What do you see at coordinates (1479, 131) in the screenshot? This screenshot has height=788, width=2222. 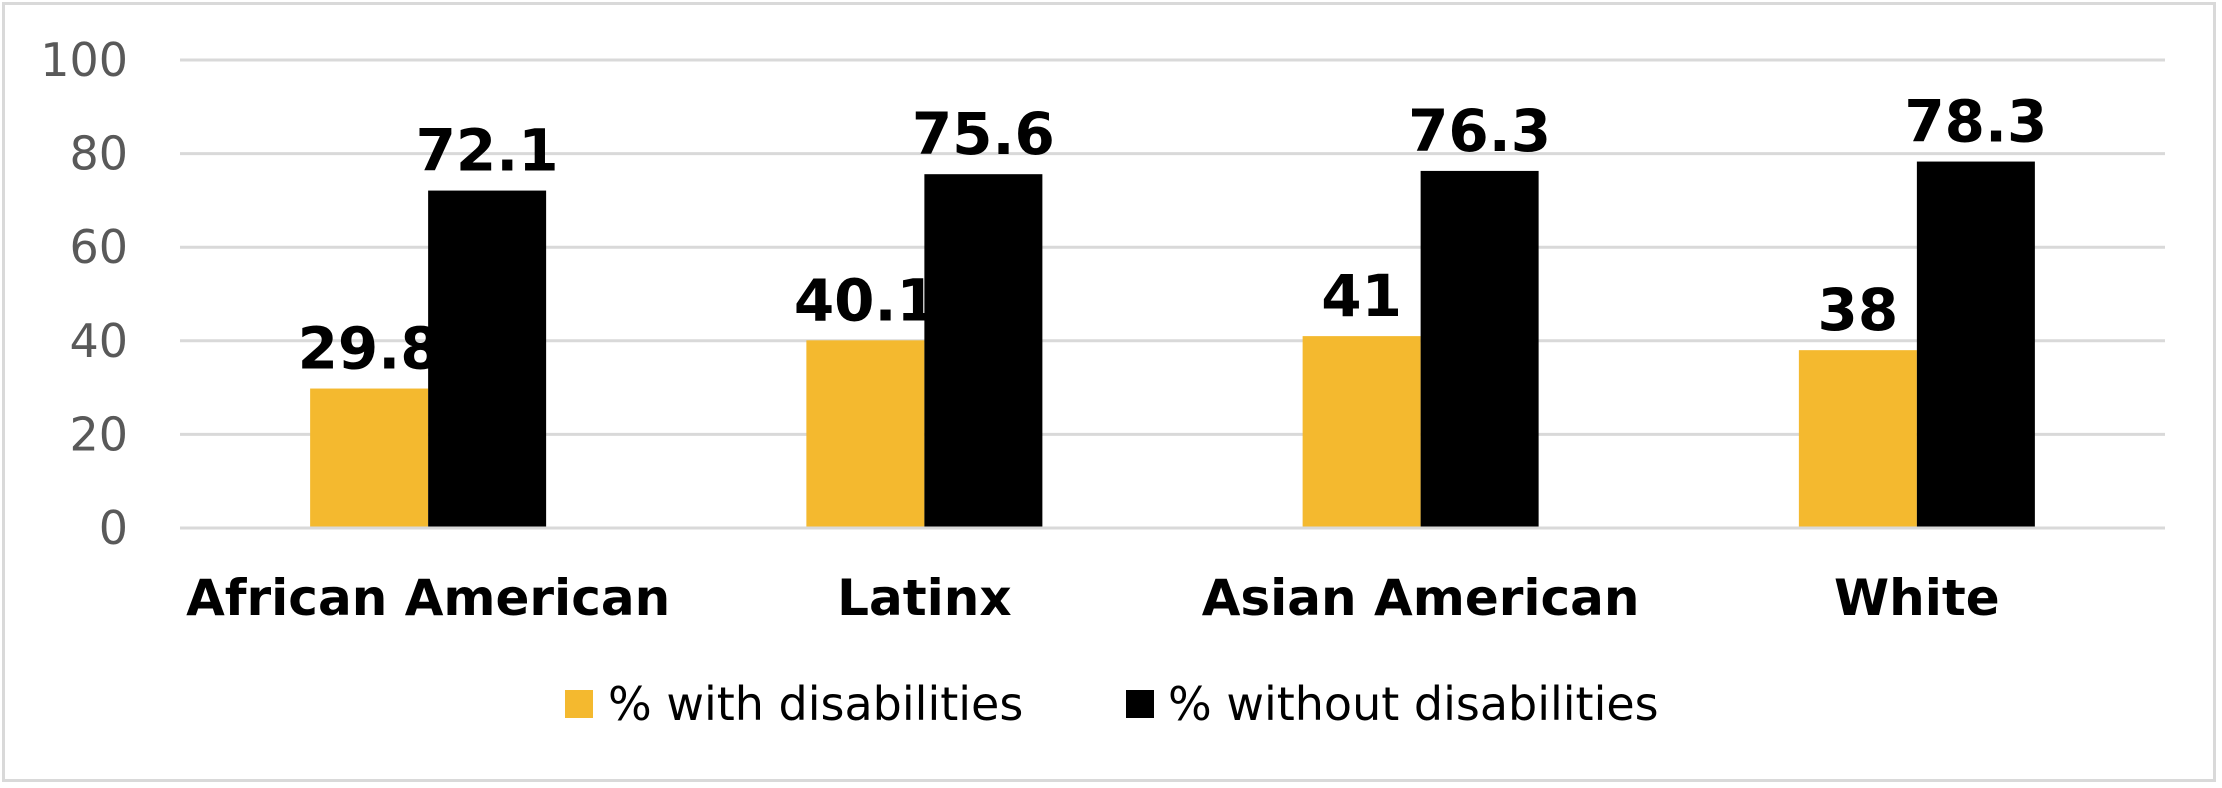 I see `data-label: 76.3` at bounding box center [1479, 131].